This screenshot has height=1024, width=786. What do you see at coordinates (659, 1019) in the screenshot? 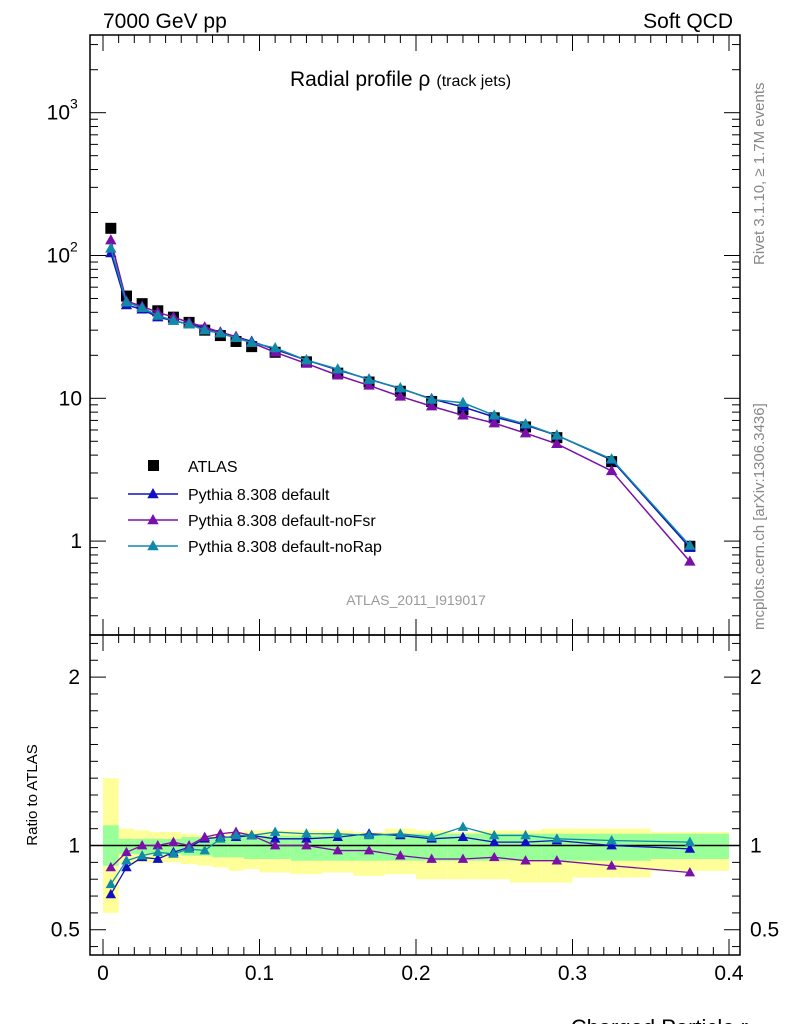
I see `x-axis-label: Charged Particle r` at bounding box center [659, 1019].